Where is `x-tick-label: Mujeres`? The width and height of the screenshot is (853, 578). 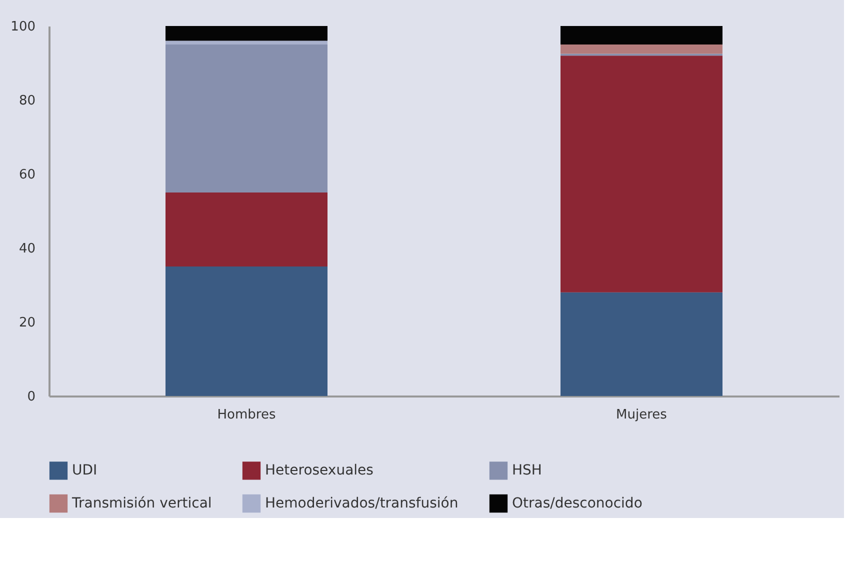
x-tick-label: Mujeres is located at coordinates (642, 415).